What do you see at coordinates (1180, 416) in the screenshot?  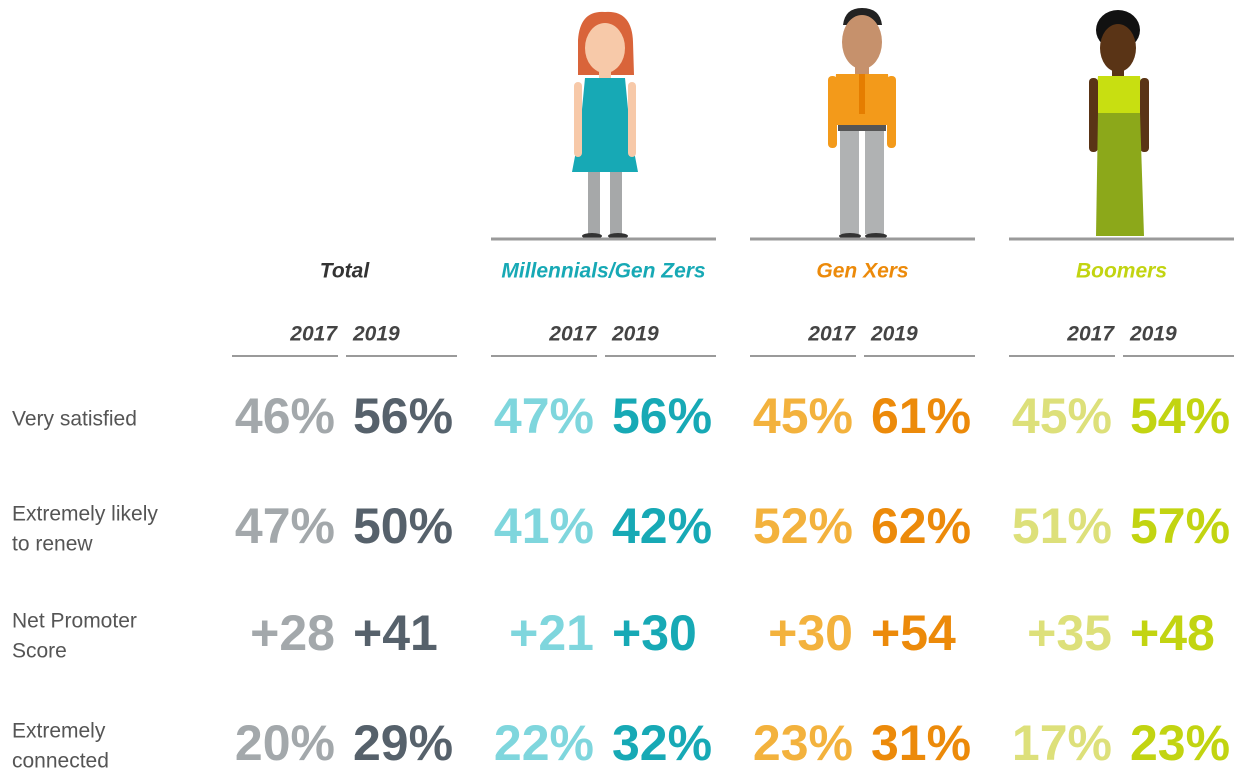 I see `value-2019: 54%` at bounding box center [1180, 416].